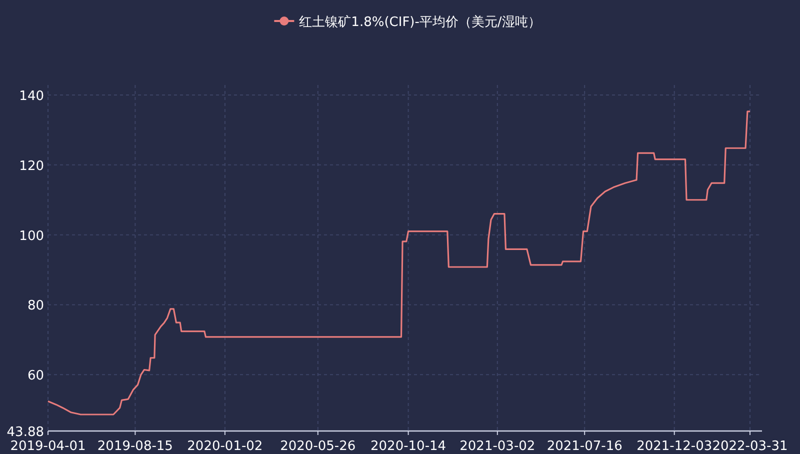  I want to click on y-tick-label: 100, so click(31, 236).